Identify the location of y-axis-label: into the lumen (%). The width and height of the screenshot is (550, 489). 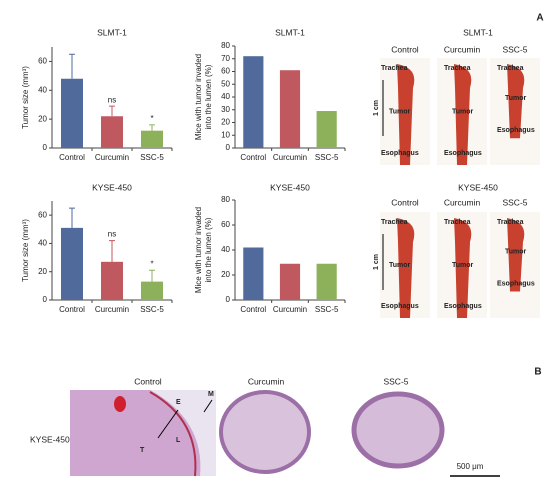
(208, 249).